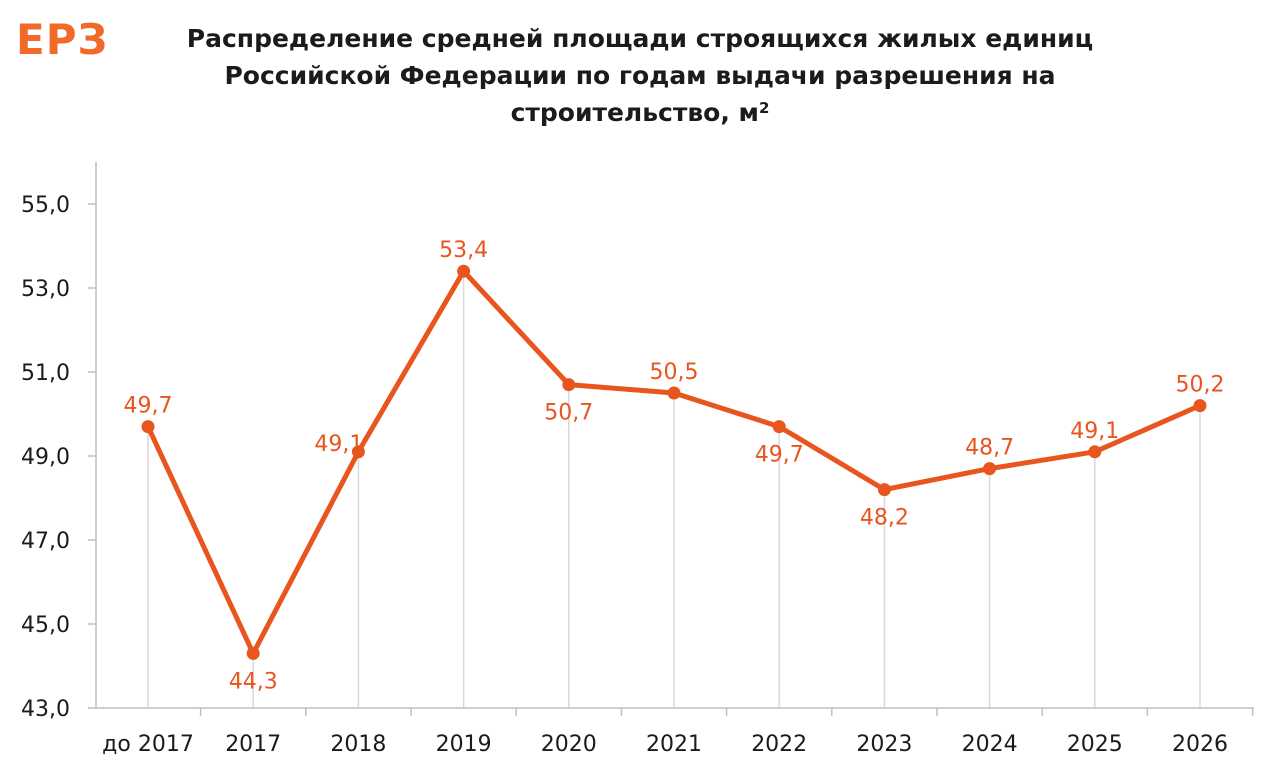 This screenshot has height=773, width=1280. What do you see at coordinates (148, 744) in the screenshot?
I see `x-category-label: до 2017` at bounding box center [148, 744].